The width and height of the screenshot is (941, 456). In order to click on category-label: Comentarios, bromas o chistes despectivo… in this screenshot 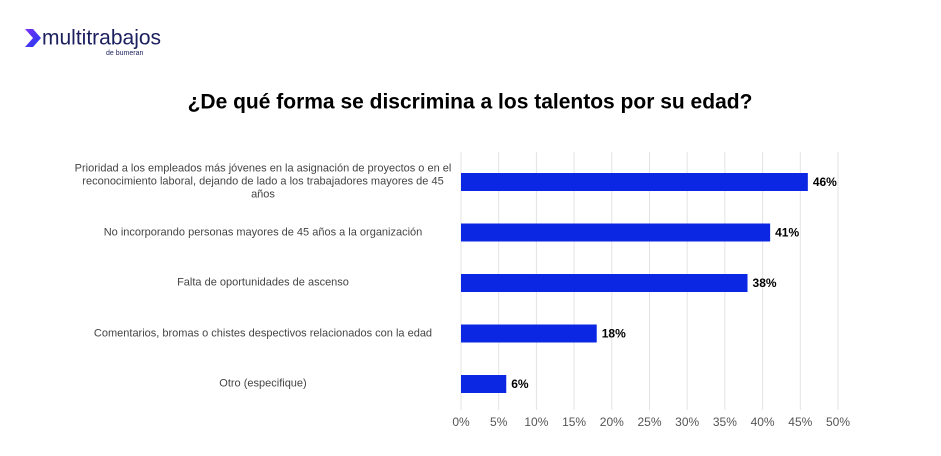, I will do `click(263, 333)`.